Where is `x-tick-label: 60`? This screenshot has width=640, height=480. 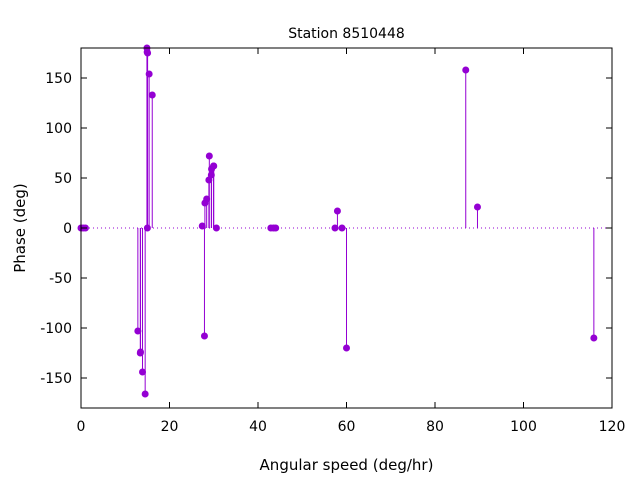 x-tick-label: 60 is located at coordinates (347, 427).